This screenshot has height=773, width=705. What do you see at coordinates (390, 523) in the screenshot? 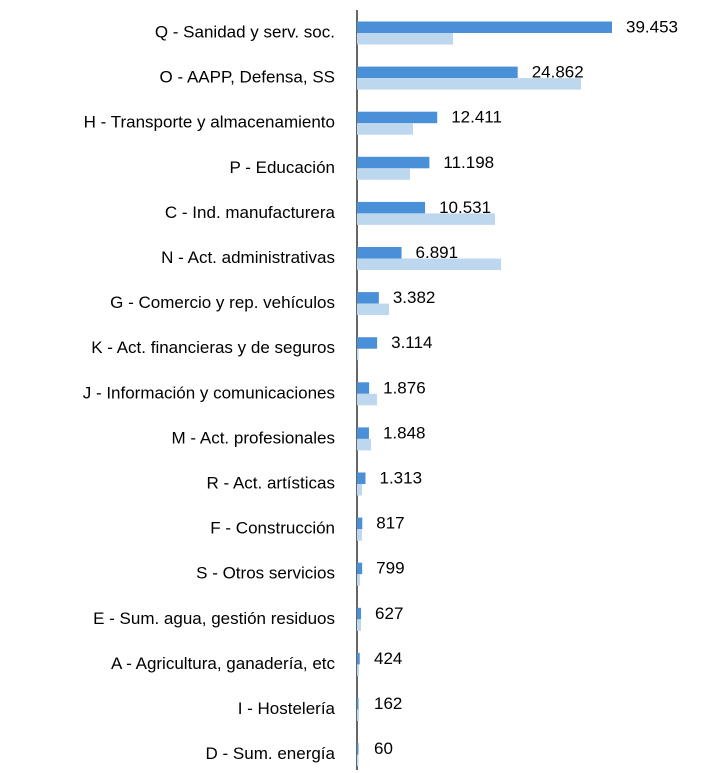
I see `value-label: 817` at bounding box center [390, 523].